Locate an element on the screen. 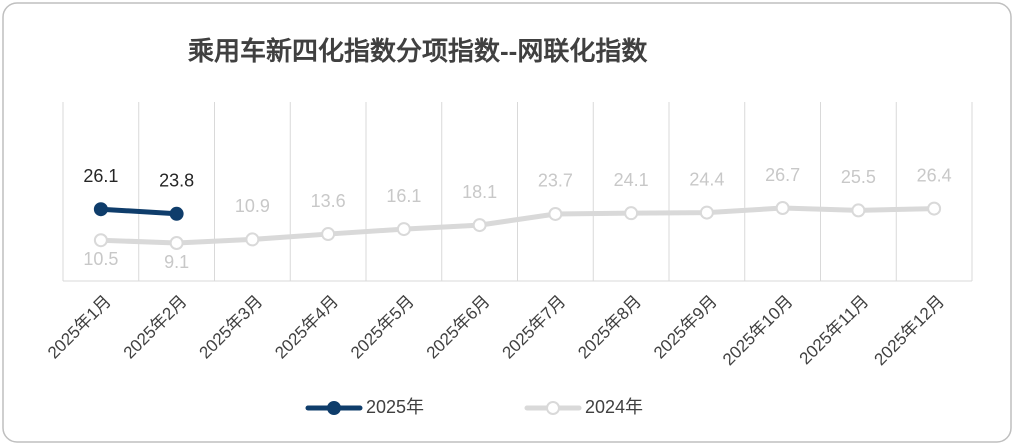 This screenshot has width=1015, height=446. data-label: 9.1 is located at coordinates (176, 262).